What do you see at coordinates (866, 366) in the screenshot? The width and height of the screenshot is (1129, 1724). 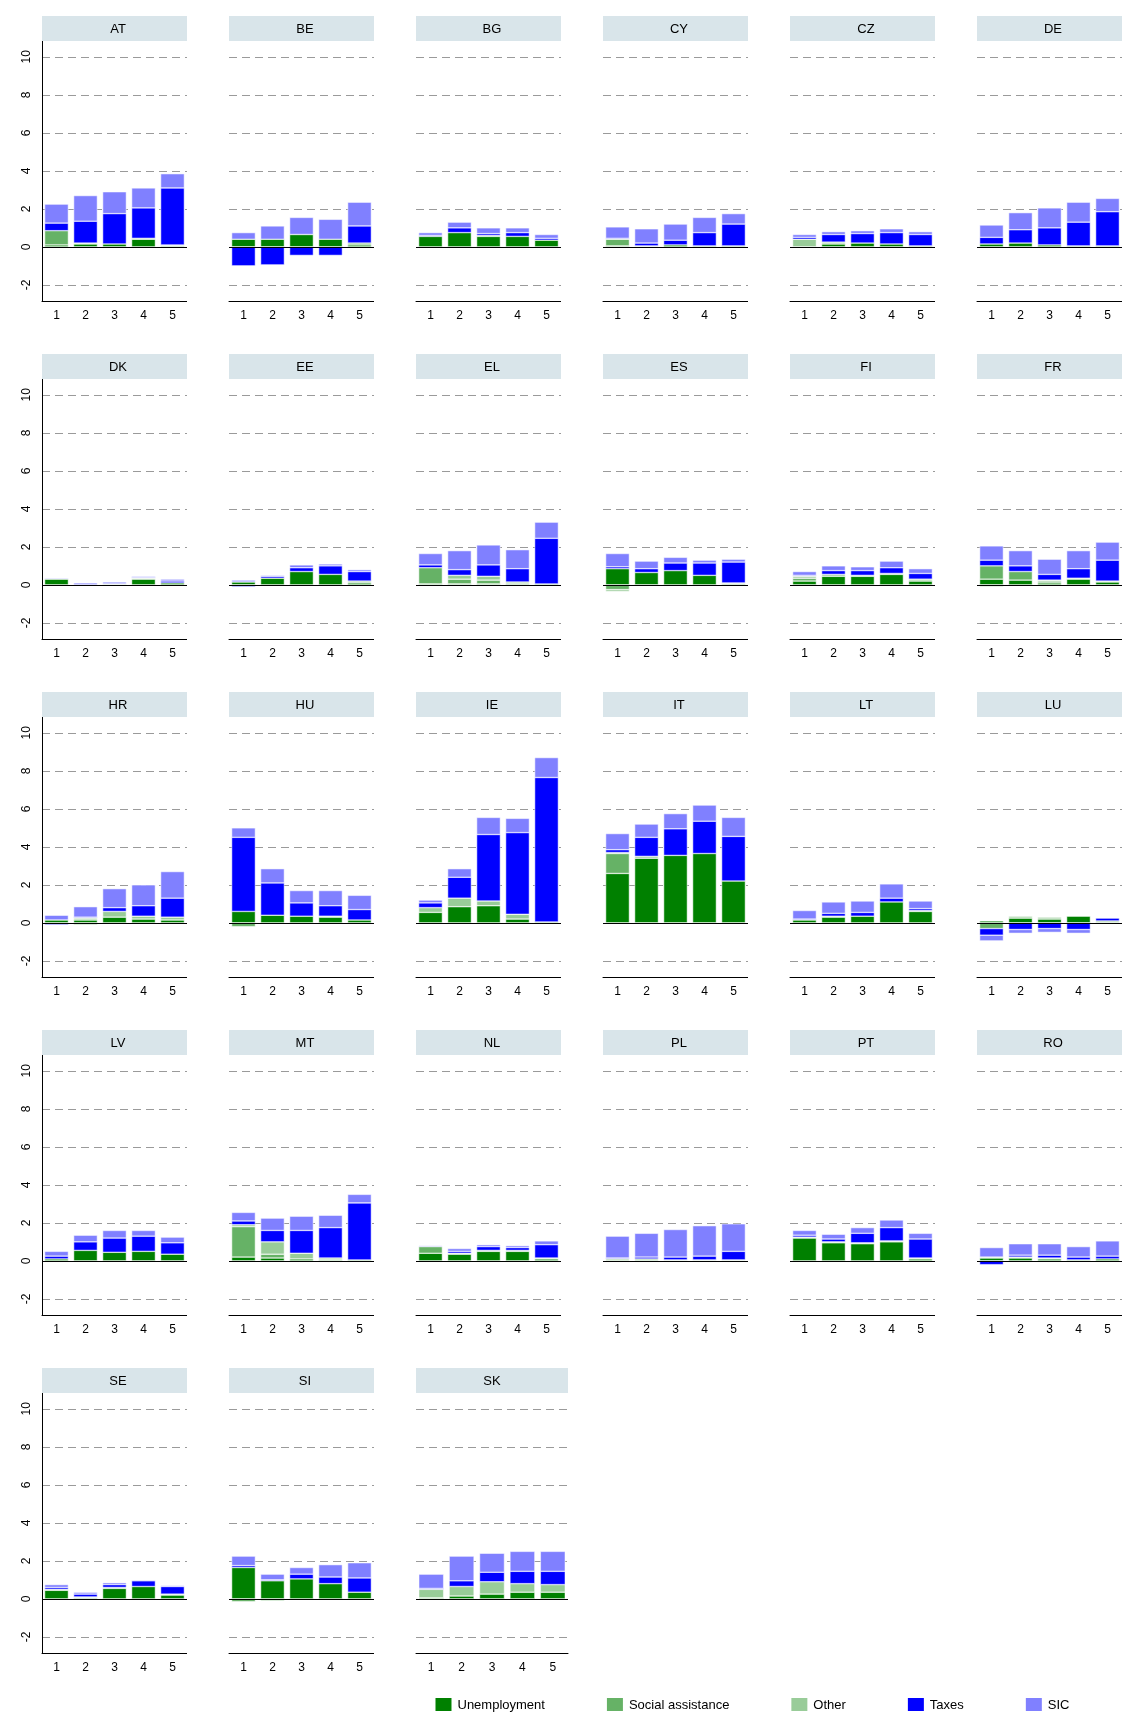 I see `chart-title: FI` at bounding box center [866, 366].